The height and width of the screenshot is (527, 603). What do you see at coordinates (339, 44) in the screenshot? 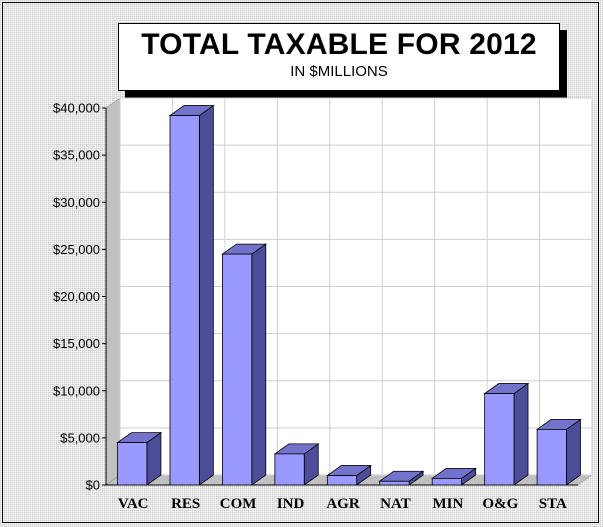
I see `chart-title: TOTAL TAXABLE FOR 2012` at bounding box center [339, 44].